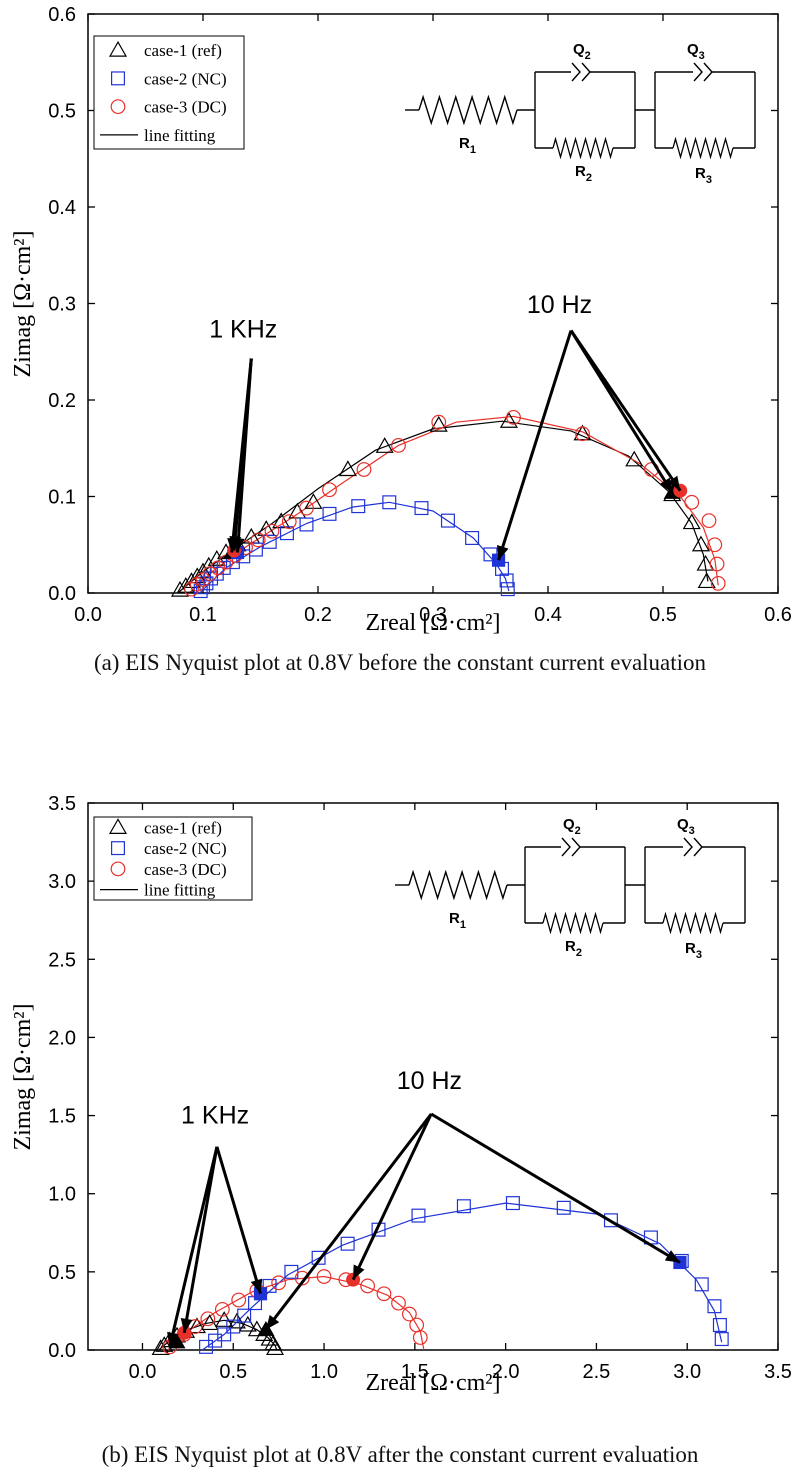  Describe the element at coordinates (180, 135) in the screenshot. I see `legend-label-4: line fitting` at that location.